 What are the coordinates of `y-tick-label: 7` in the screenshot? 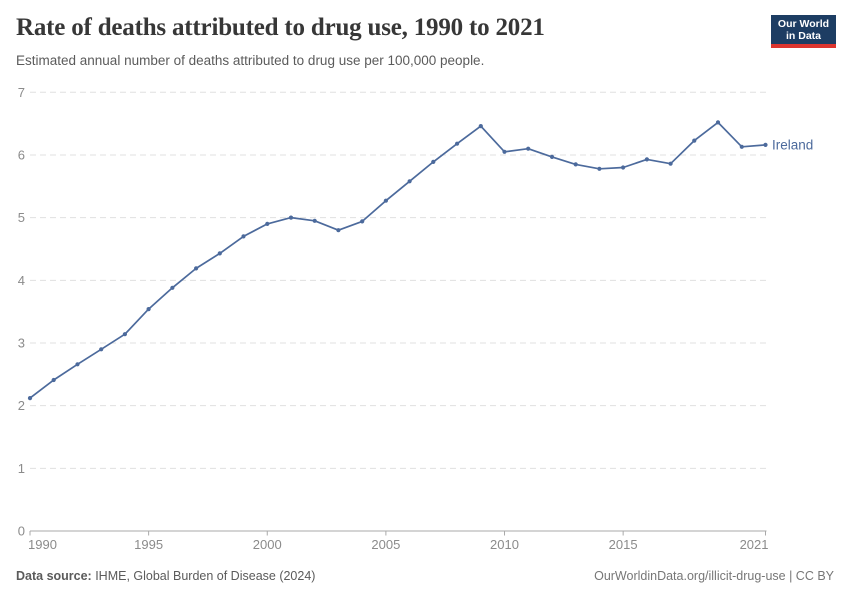 It's located at (21, 92).